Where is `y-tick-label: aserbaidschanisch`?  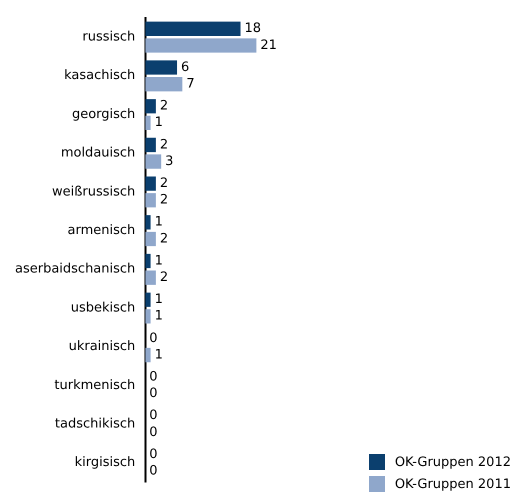 y-tick-label: aserbaidschanisch is located at coordinates (75, 269).